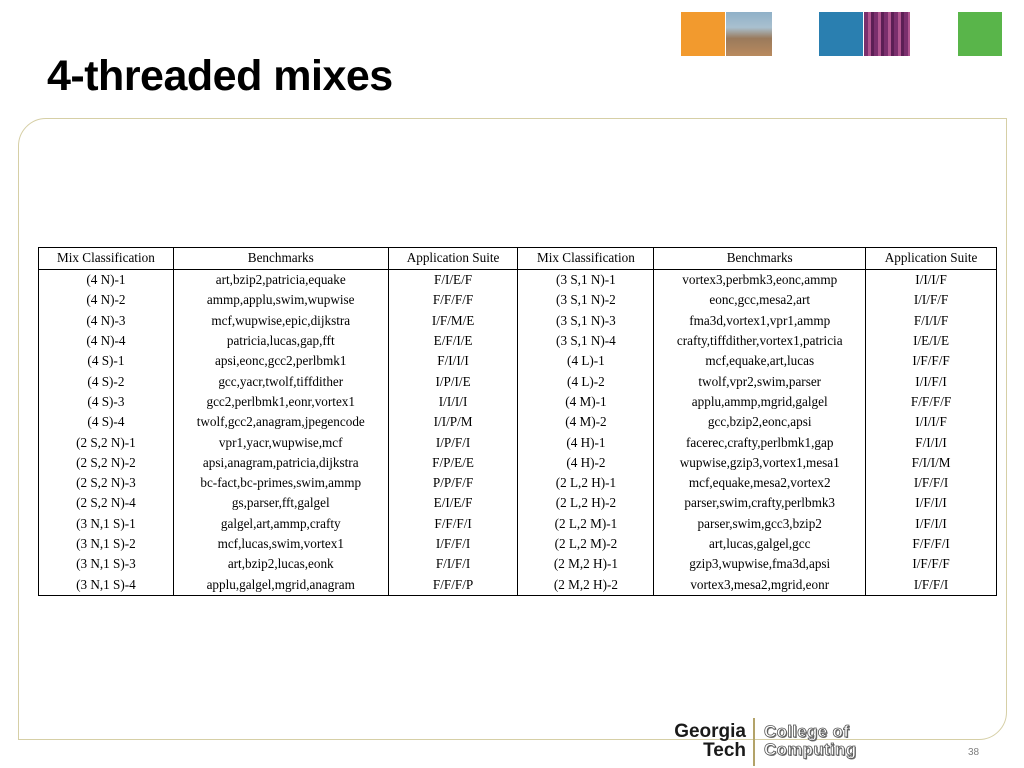 The image size is (1024, 768). I want to click on cell-benchmarks: parser,swim,gcc3,bzip2, so click(760, 523).